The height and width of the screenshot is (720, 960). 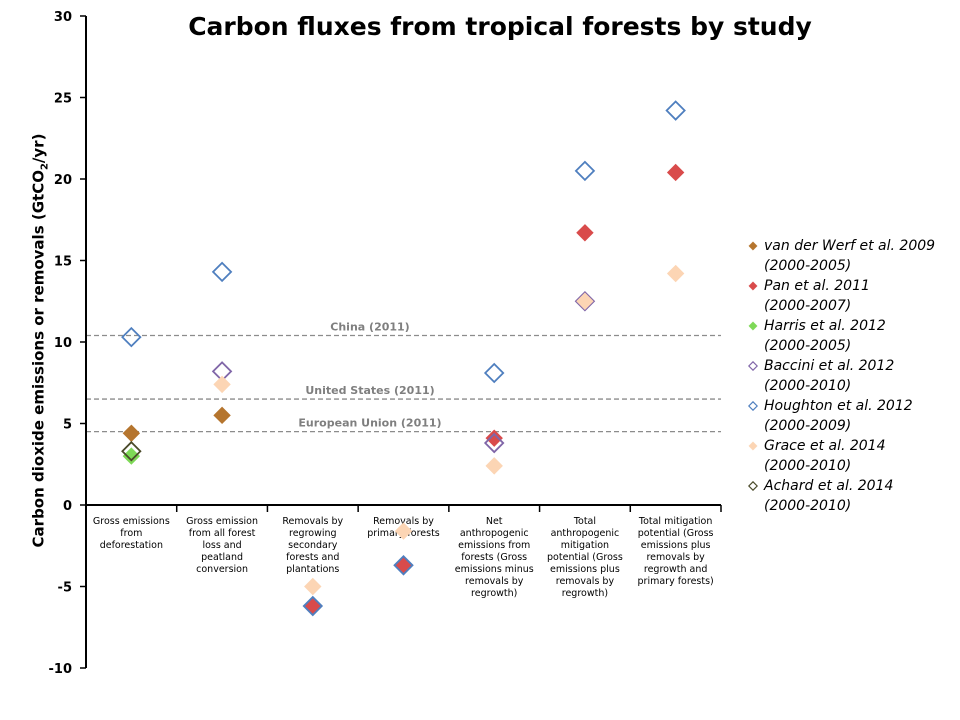 What do you see at coordinates (63, 99) in the screenshot?
I see `y-tick-label: 25` at bounding box center [63, 99].